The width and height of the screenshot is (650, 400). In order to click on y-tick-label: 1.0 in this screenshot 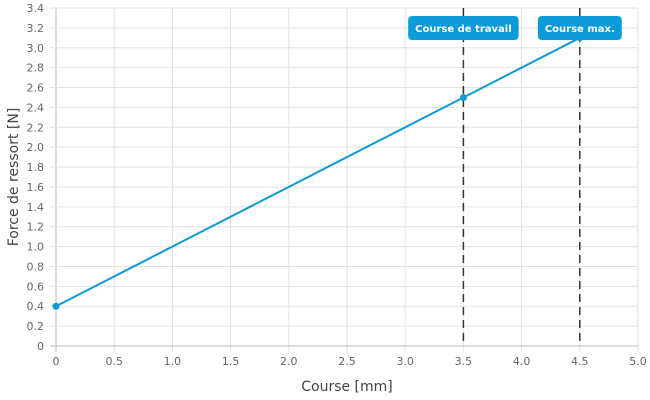, I will do `click(36, 247)`.